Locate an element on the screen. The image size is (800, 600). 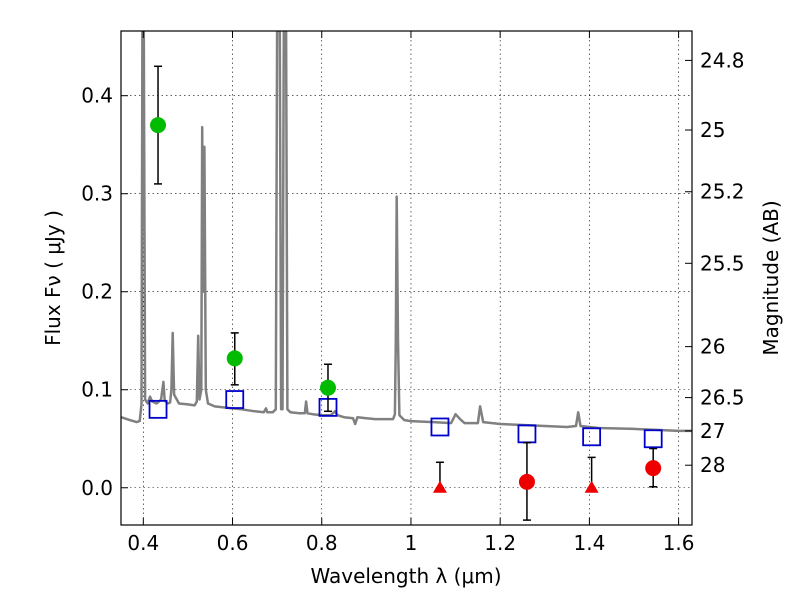
x-tick-label: 1.2 is located at coordinates (500, 543).